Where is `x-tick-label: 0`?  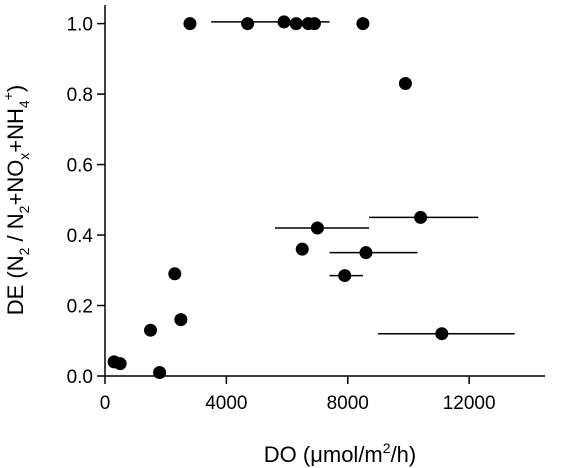 x-tick-label: 0 is located at coordinates (105, 403).